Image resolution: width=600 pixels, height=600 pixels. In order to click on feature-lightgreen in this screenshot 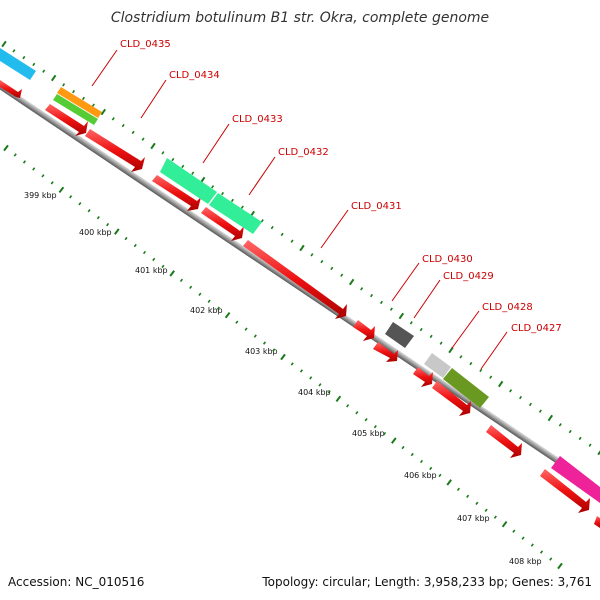, I will do `click(75, 109)`.